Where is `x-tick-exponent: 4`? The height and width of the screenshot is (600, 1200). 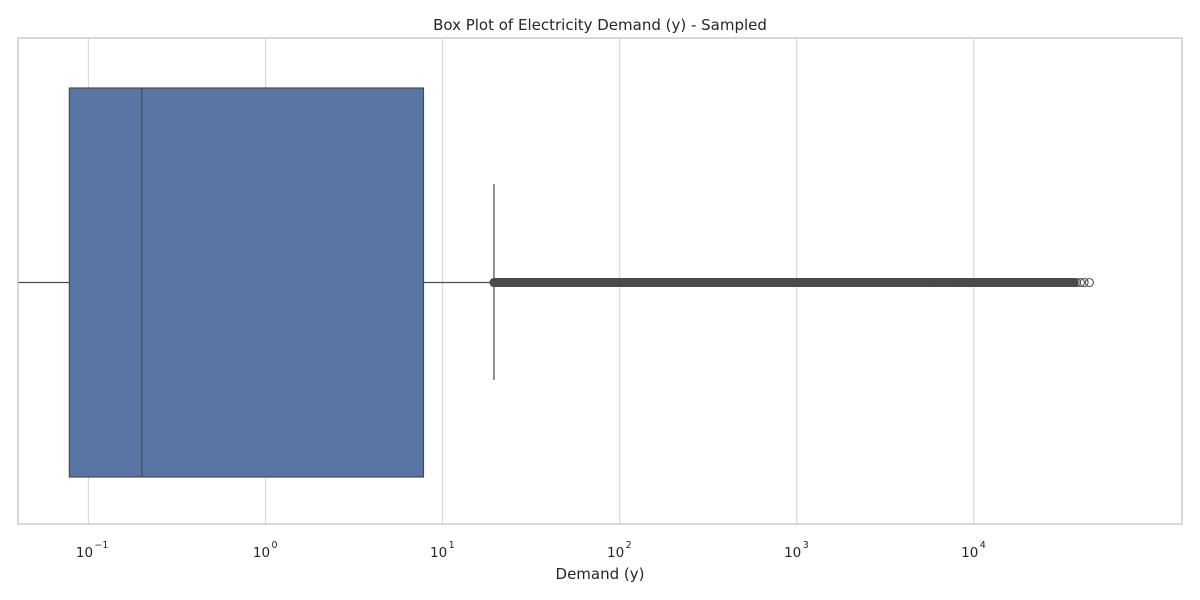
x-tick-exponent: 4 is located at coordinates (983, 545).